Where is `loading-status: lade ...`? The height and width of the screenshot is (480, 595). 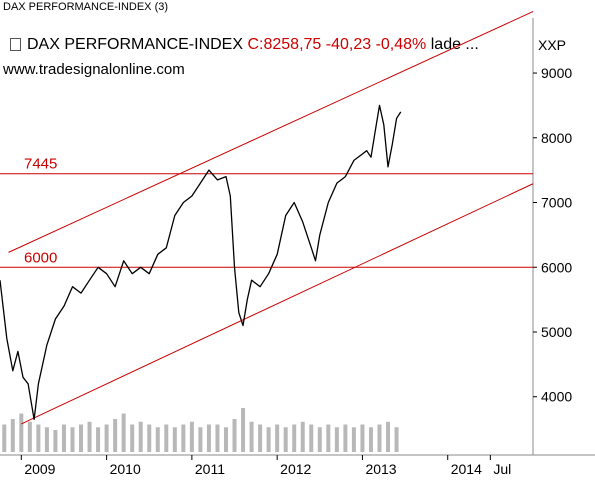 loading-status: lade ... is located at coordinates (454, 44).